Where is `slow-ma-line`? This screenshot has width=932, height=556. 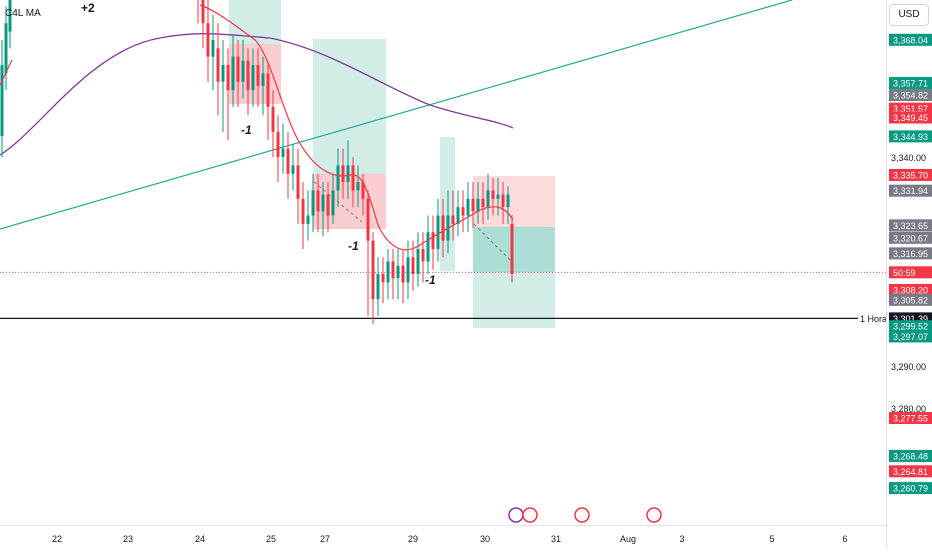 slow-ma-line is located at coordinates (257, 94).